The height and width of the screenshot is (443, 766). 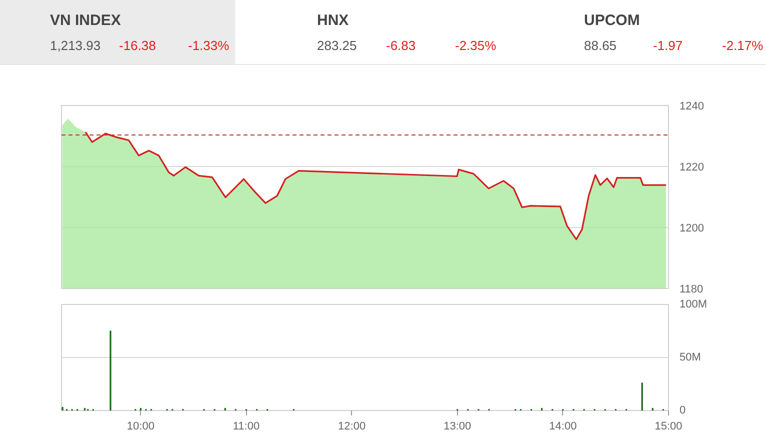 I want to click on x-tick-label: 14:00, so click(x=563, y=426).